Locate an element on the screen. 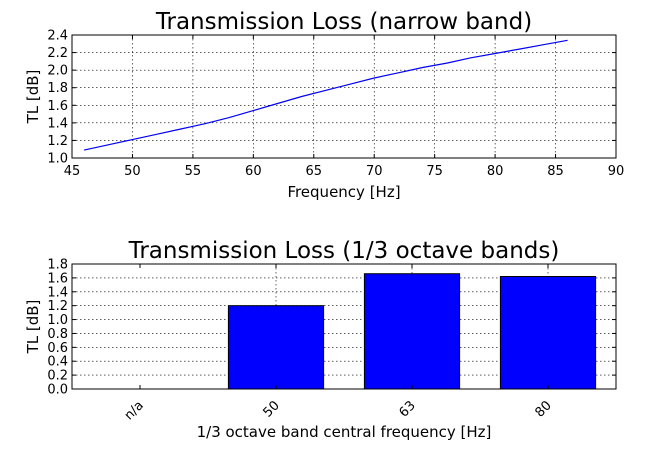  y-tick-labels: 0.00.20.40.60.81.01.21.41.61.8 is located at coordinates (57, 328).